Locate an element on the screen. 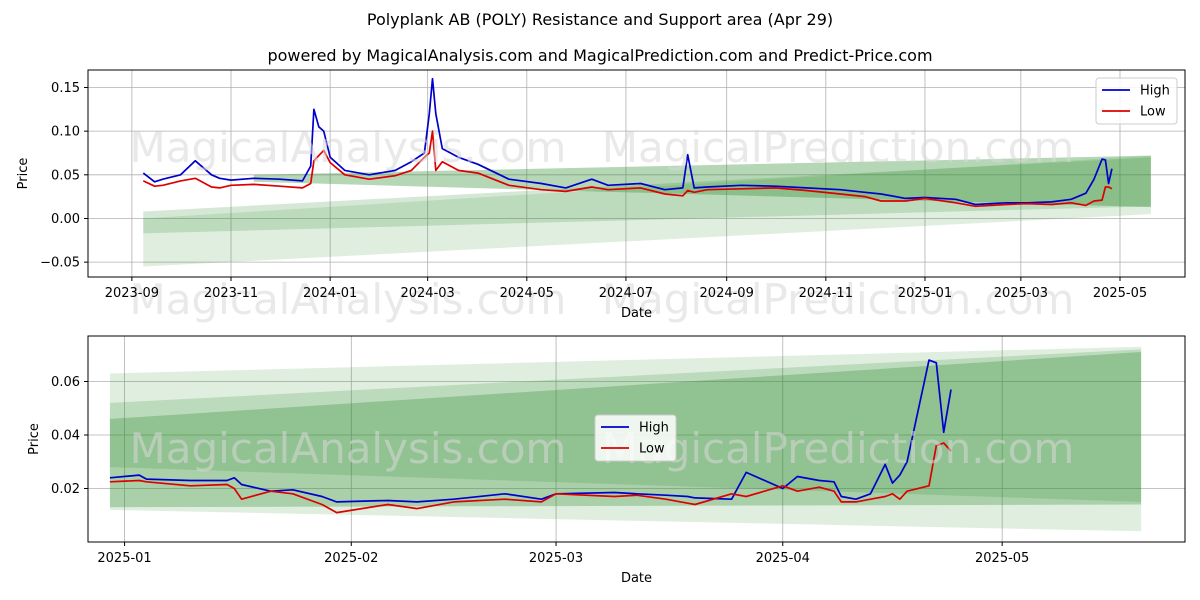 The height and width of the screenshot is (600, 1200). x-tick-label: 2024-01 is located at coordinates (330, 293).